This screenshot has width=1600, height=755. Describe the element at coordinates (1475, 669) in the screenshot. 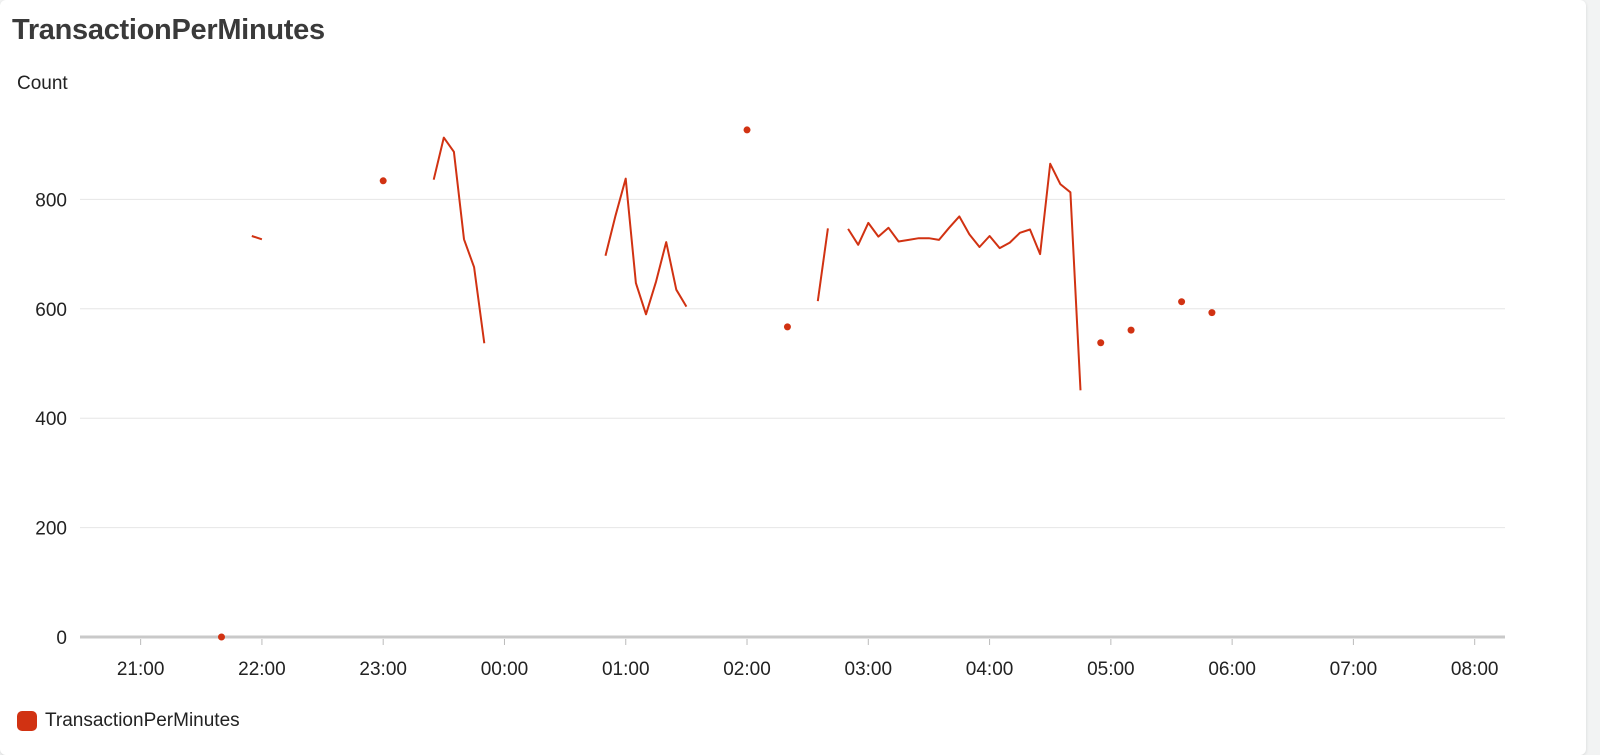

I see `x-tick-label: 08:00` at that location.